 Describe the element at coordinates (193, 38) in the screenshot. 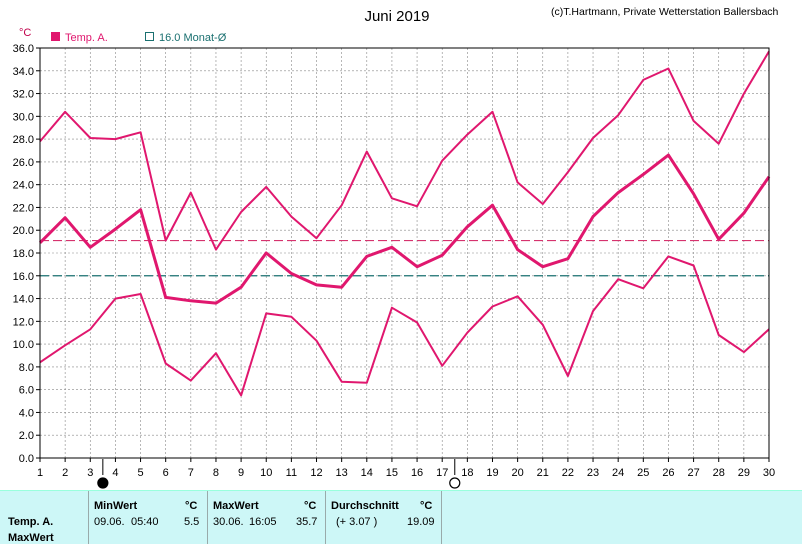

I see `legend-avg-label: 16.0 Monat-Ø` at that location.